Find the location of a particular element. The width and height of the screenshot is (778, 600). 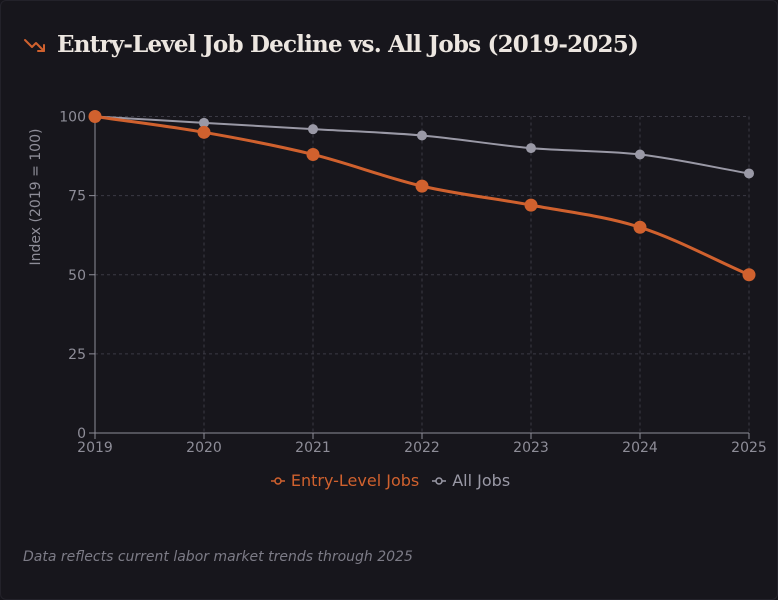

legend-marker-all-icon is located at coordinates (439, 480).